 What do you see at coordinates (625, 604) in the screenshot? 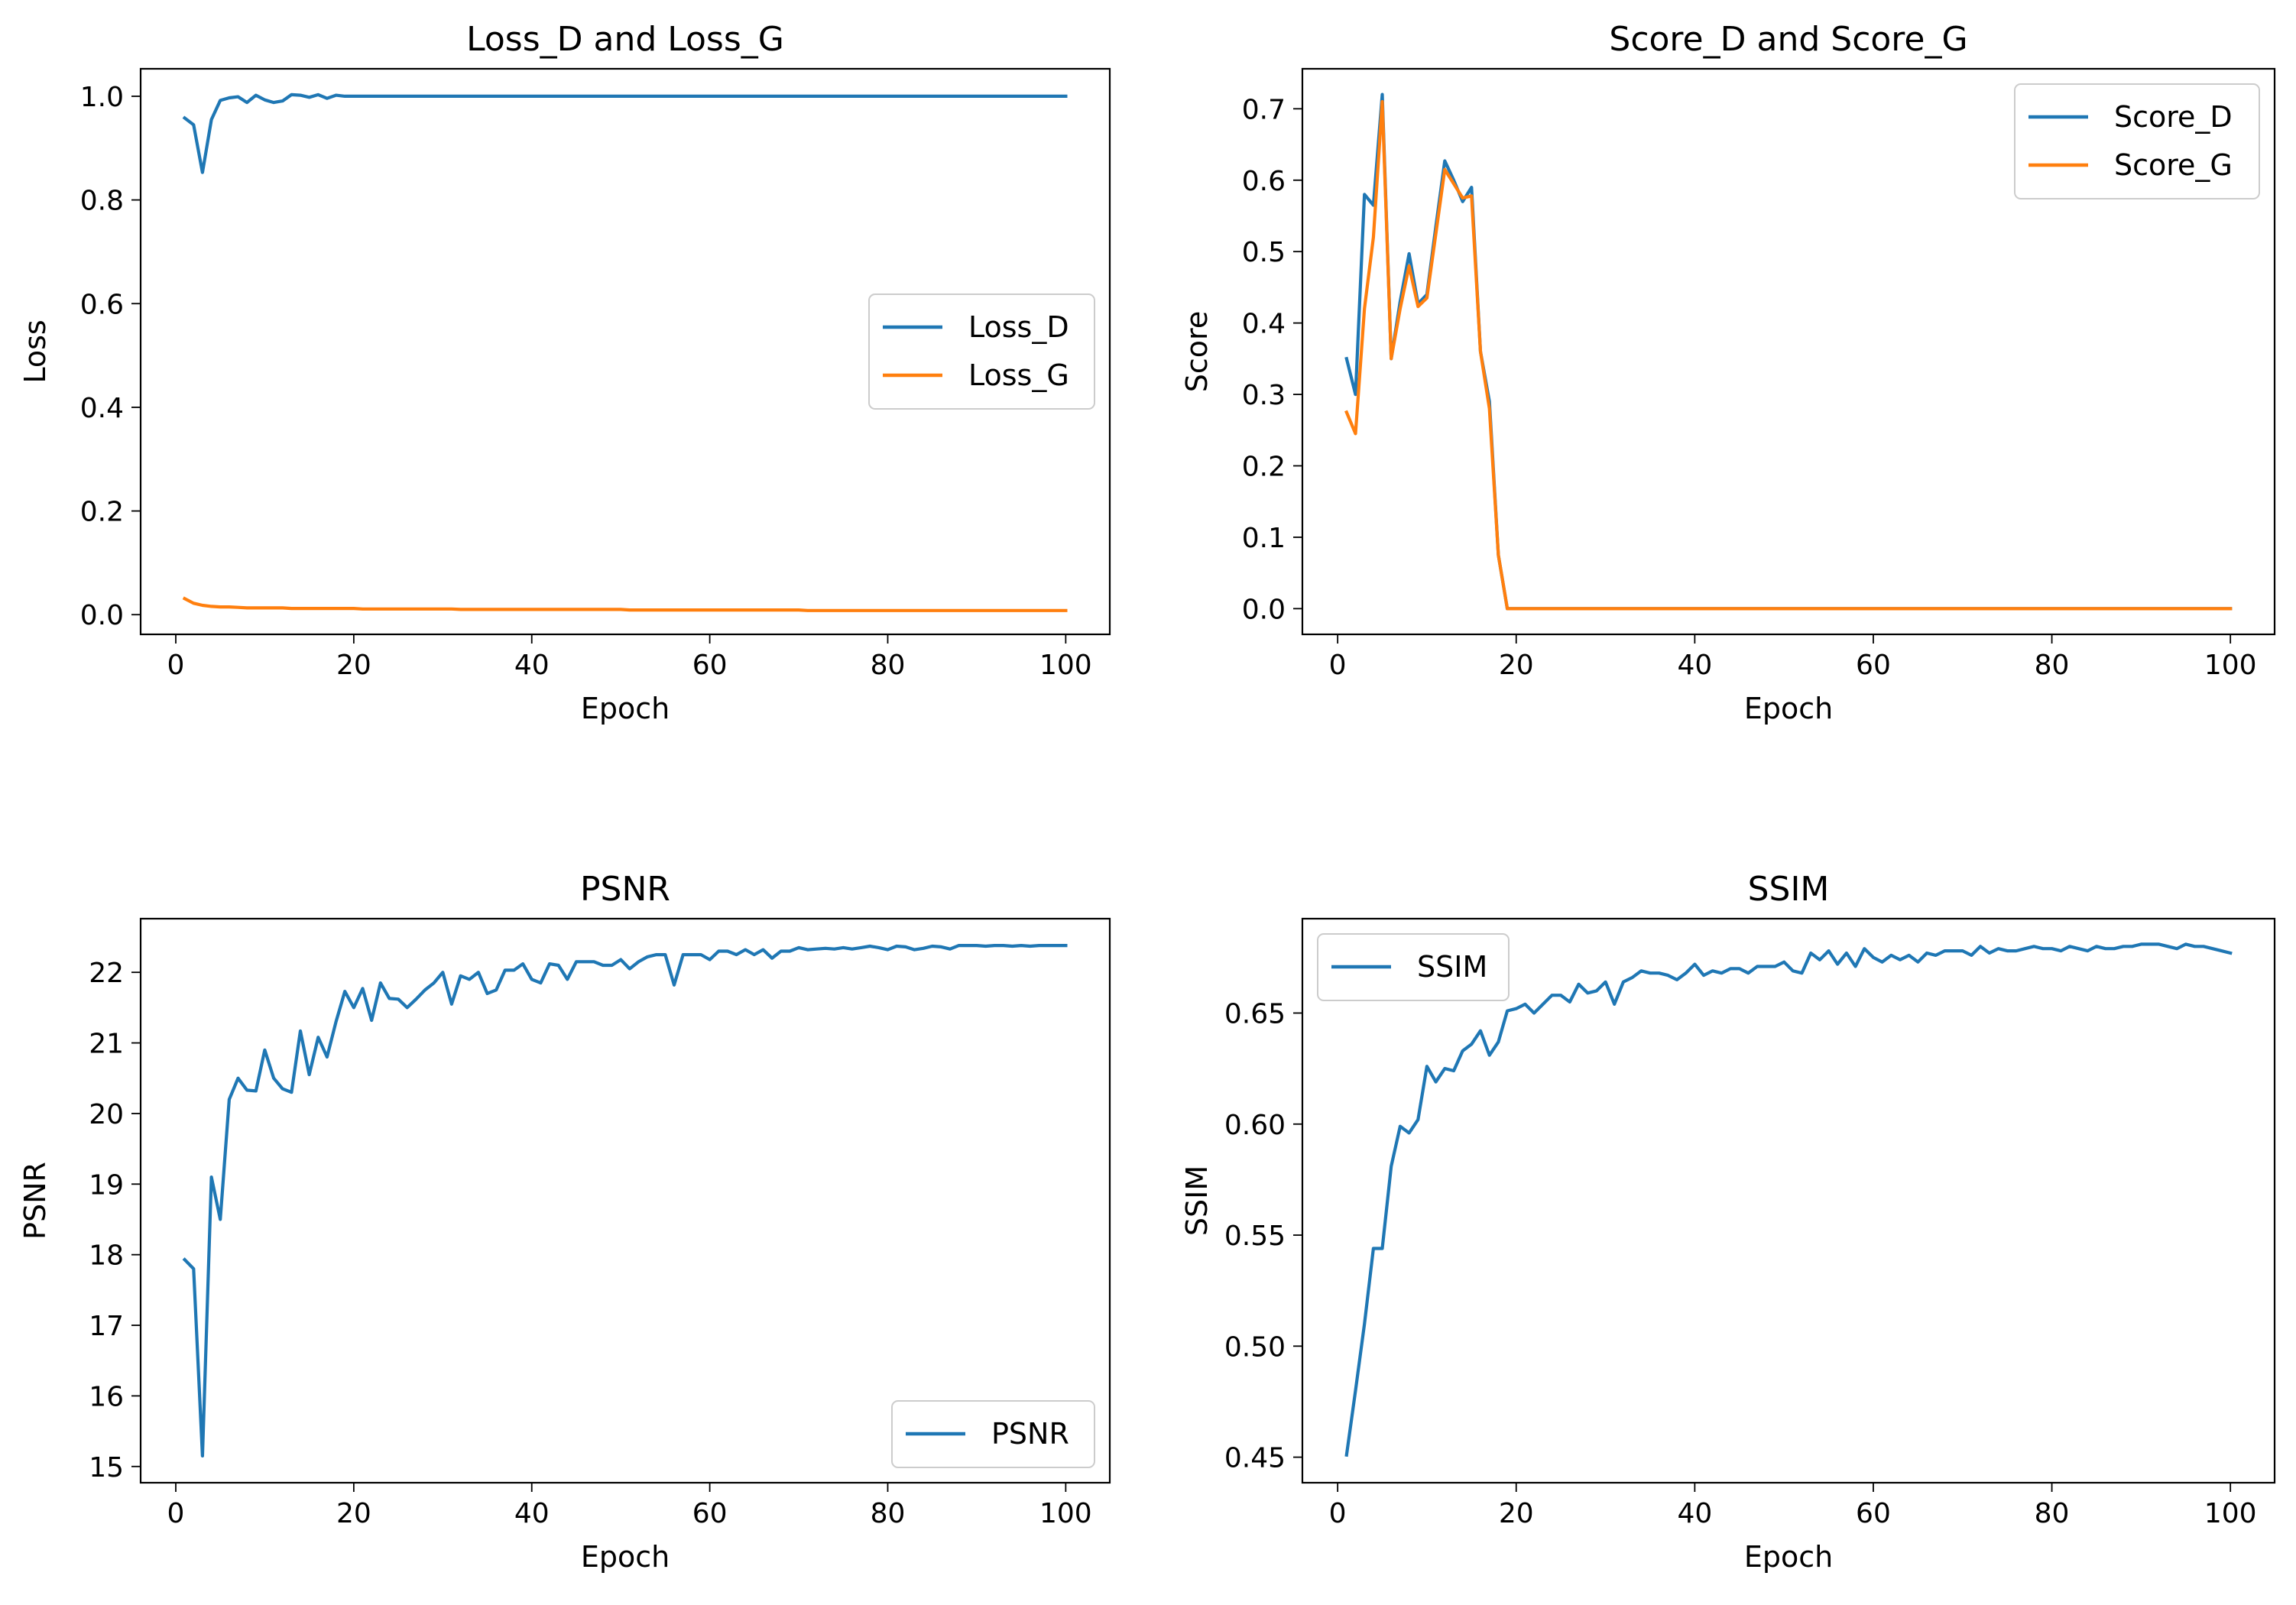
I see `series-line-loss-g` at bounding box center [625, 604].